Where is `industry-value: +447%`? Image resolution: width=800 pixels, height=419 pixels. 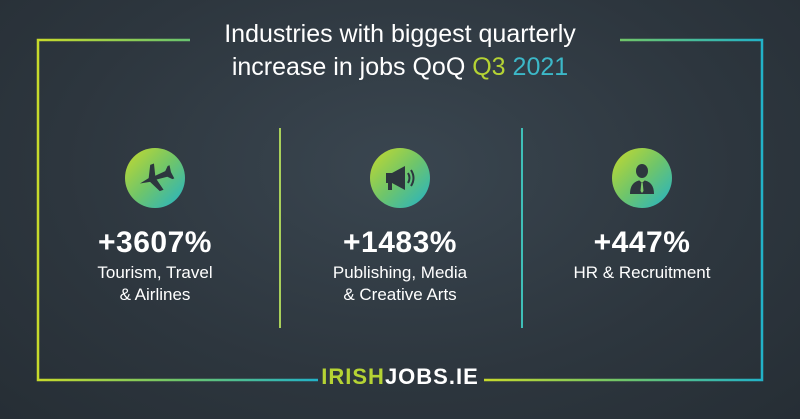 industry-value: +447% is located at coordinates (642, 242).